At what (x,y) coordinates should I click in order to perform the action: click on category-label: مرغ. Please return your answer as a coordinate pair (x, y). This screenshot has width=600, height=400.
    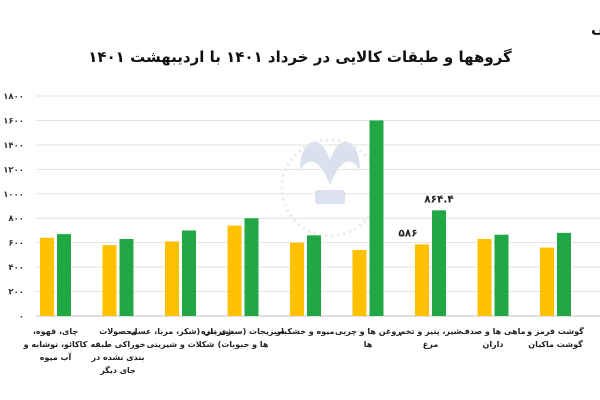
    Looking at the image, I should click on (430, 344).